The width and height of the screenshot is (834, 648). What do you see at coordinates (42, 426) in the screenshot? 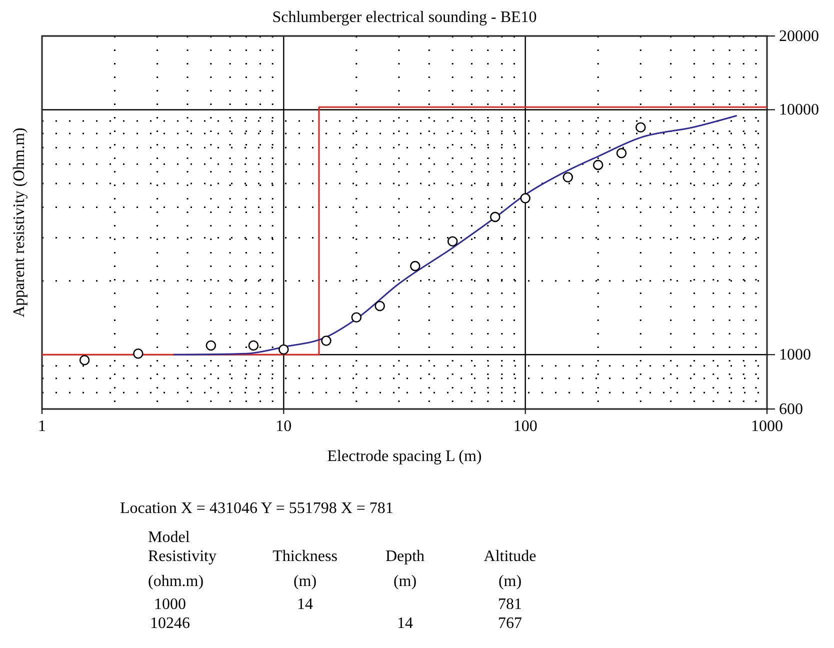
I see `x-tick-label: 1` at bounding box center [42, 426].